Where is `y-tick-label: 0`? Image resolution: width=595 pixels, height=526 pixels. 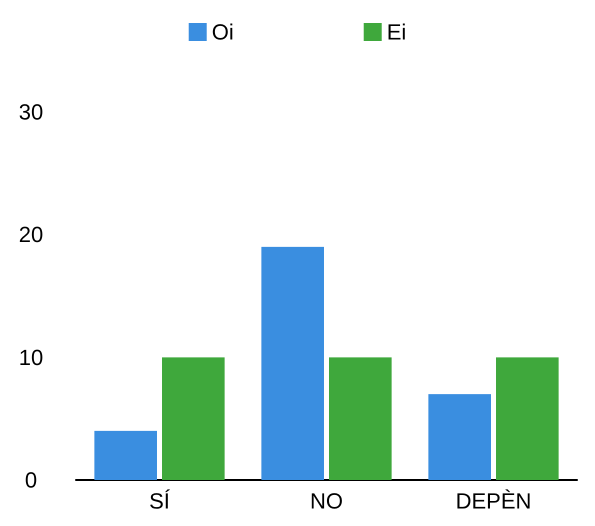
y-tick-label: 0 is located at coordinates (31, 480).